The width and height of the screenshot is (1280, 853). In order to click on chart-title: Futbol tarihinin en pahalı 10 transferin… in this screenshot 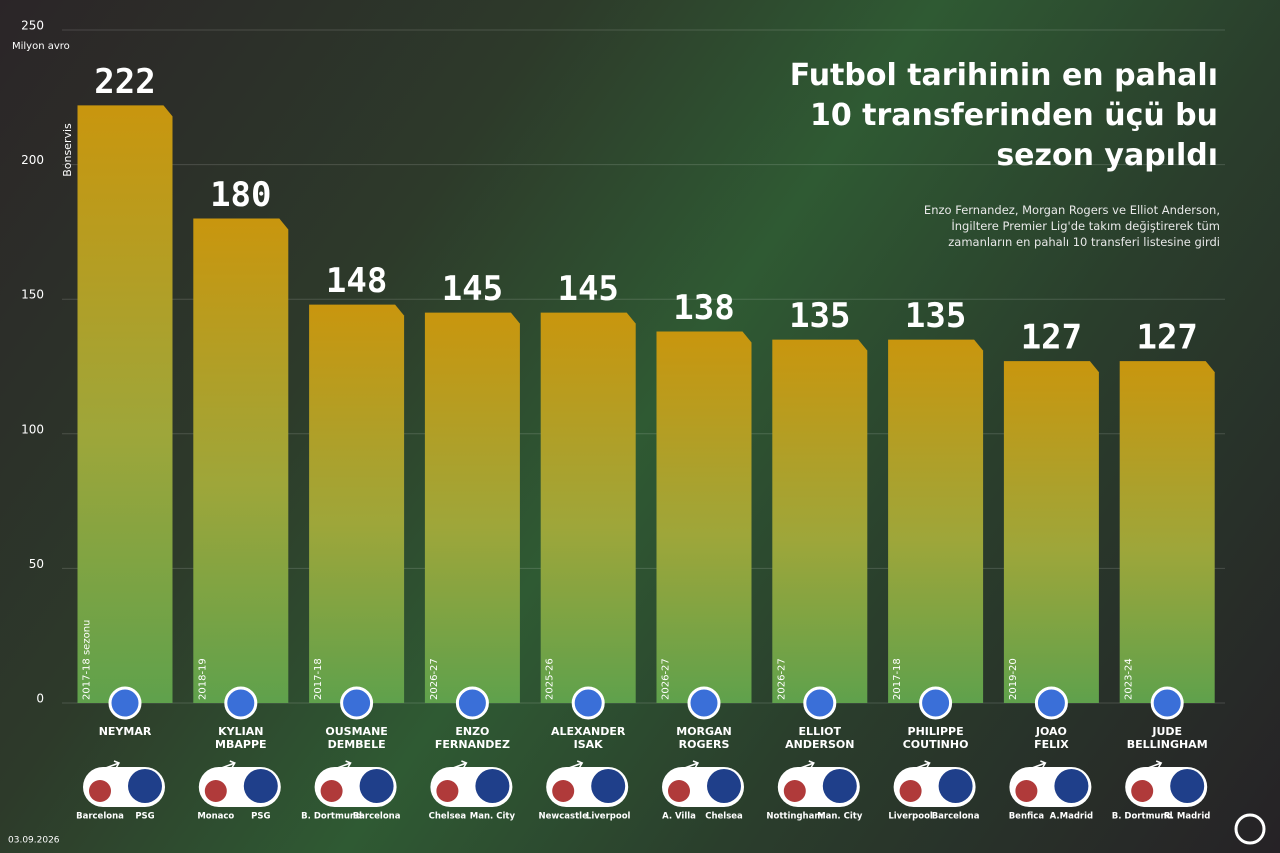, I will do `click(1003, 115)`.